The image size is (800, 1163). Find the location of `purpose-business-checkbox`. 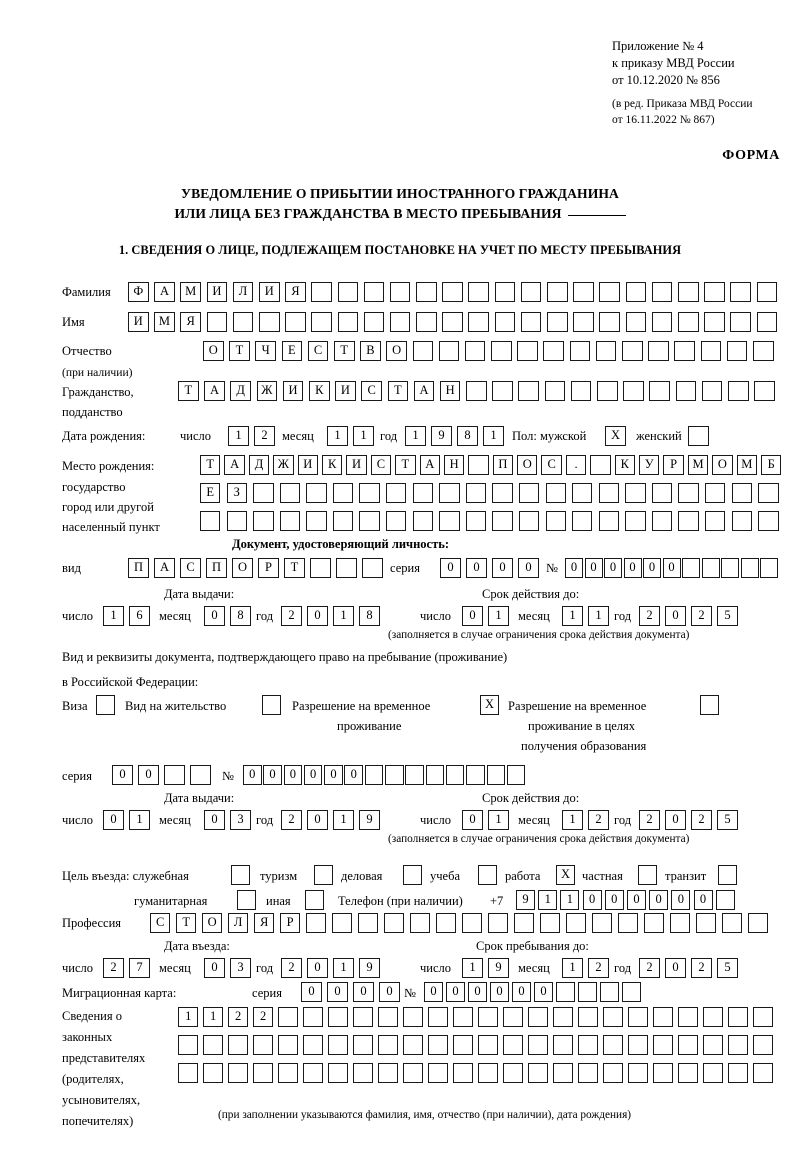

purpose-business-checkbox is located at coordinates (412, 875).